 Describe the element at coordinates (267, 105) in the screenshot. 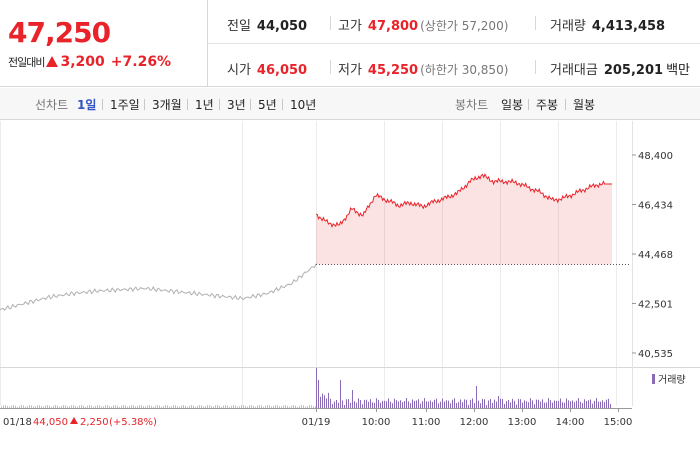

I see `period-5y-button: 5년` at that location.